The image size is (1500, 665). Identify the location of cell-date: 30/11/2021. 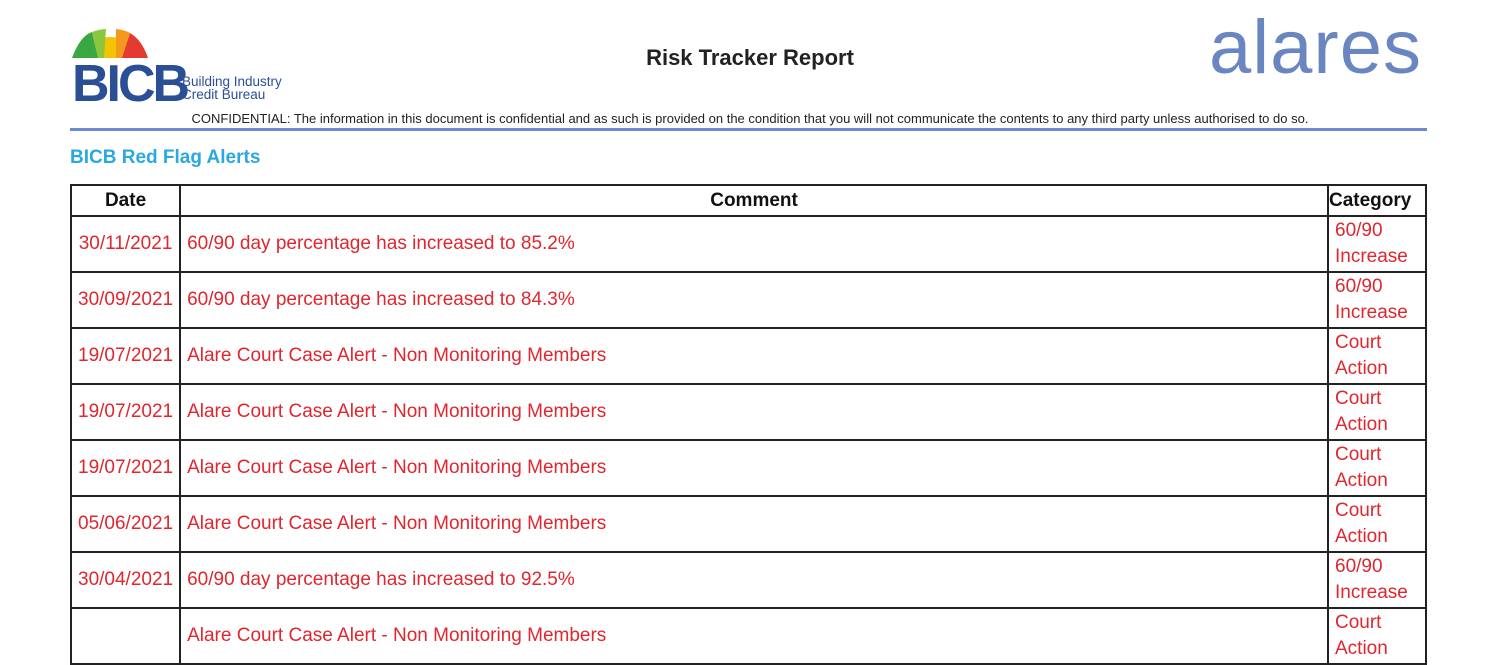
(125, 244).